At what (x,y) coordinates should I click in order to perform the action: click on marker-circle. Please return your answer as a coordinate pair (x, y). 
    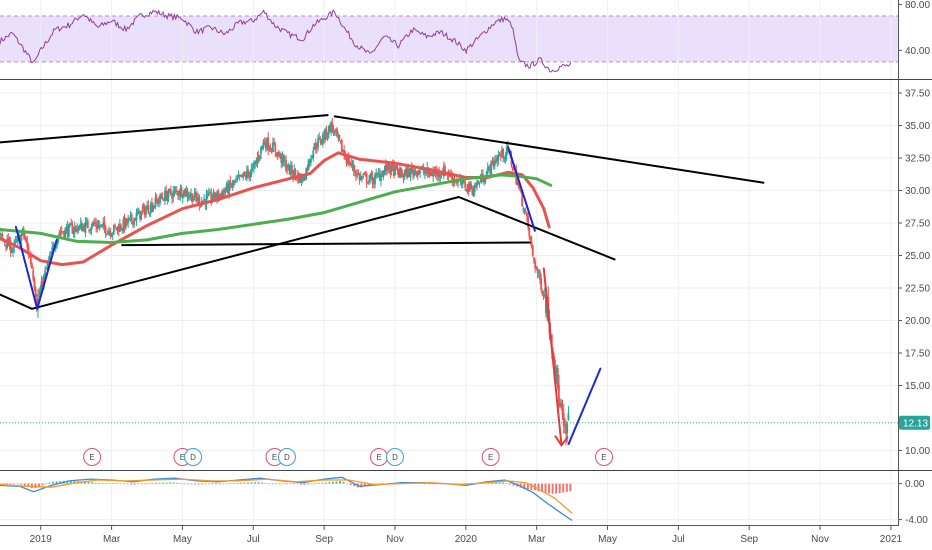
    Looking at the image, I should click on (394, 457).